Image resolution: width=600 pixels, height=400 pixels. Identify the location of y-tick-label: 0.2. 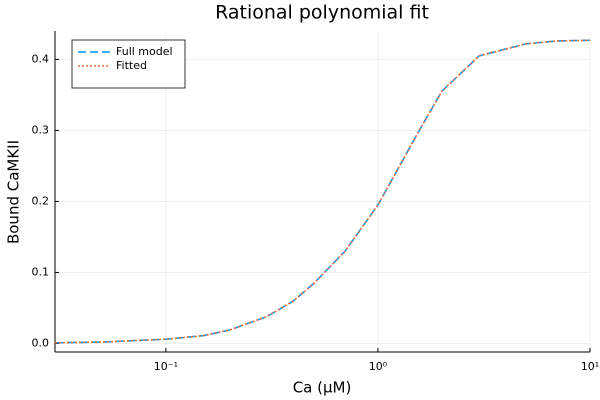
(41, 200).